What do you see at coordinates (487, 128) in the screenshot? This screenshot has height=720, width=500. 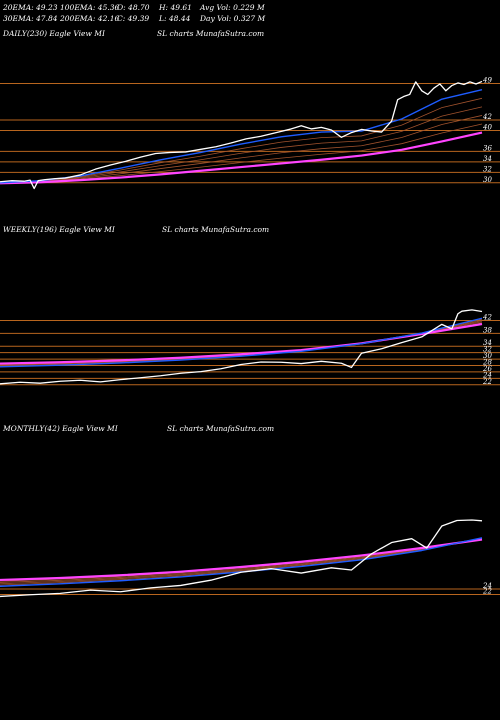 I see `daily-level-label: 40` at bounding box center [487, 128].